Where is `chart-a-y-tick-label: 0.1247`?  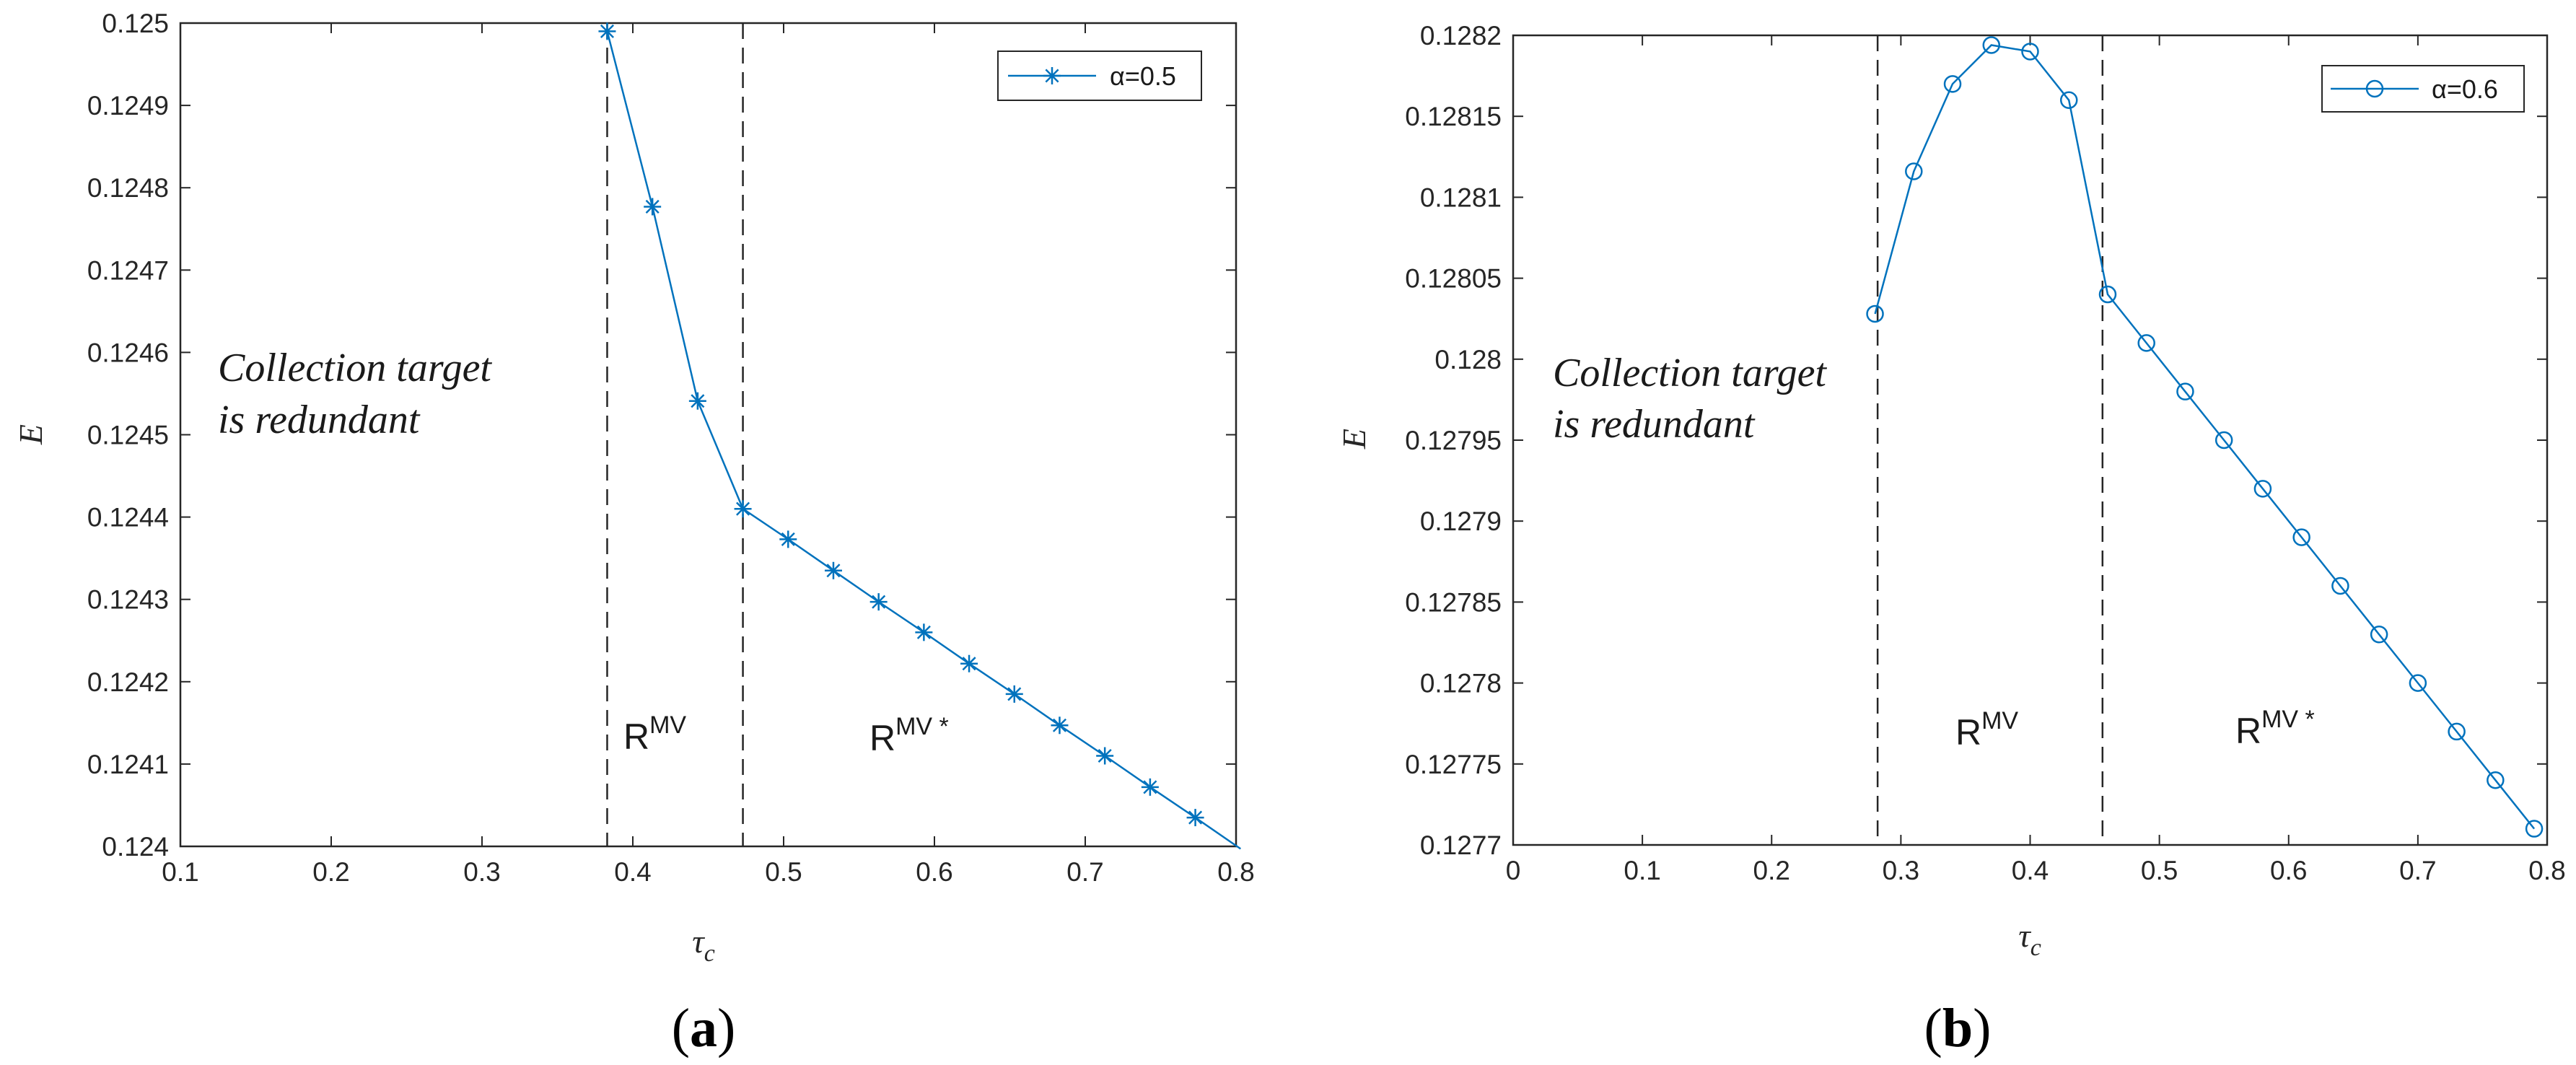 chart-a-y-tick-label: 0.1247 is located at coordinates (128, 270).